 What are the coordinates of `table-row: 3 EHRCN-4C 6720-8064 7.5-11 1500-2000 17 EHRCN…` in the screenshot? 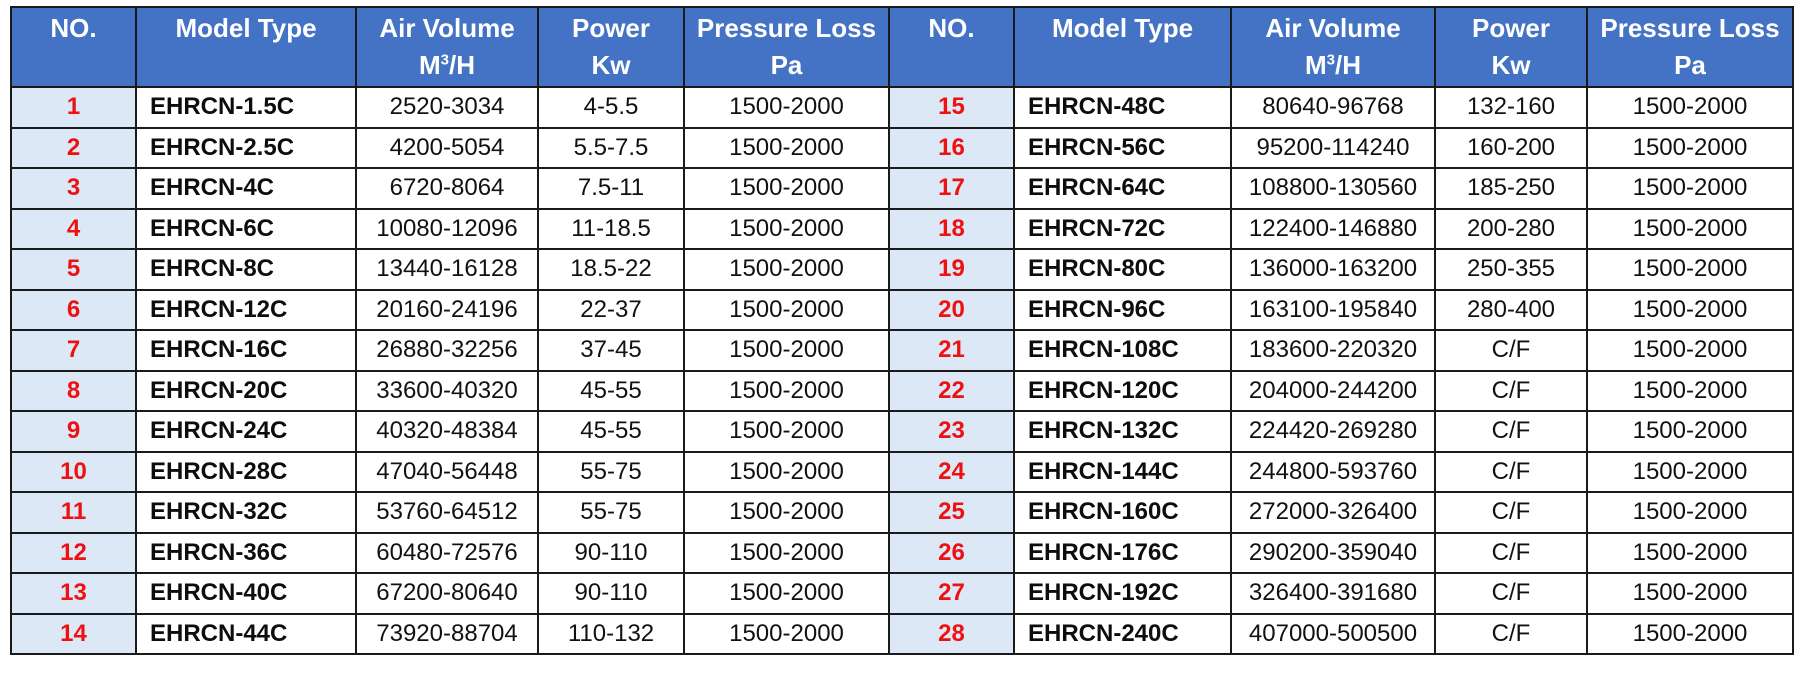 It's located at (902, 188).